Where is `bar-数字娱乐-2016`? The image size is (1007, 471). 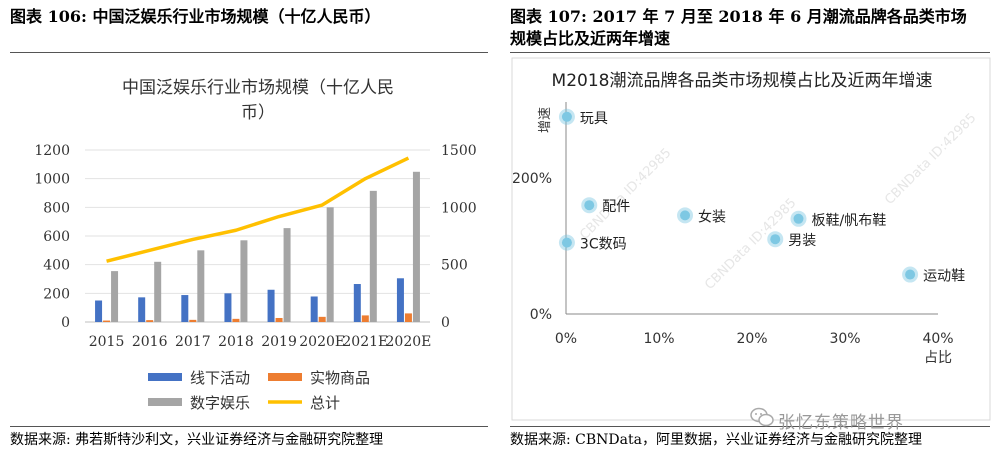 bar-数字娱乐-2016 is located at coordinates (158, 291).